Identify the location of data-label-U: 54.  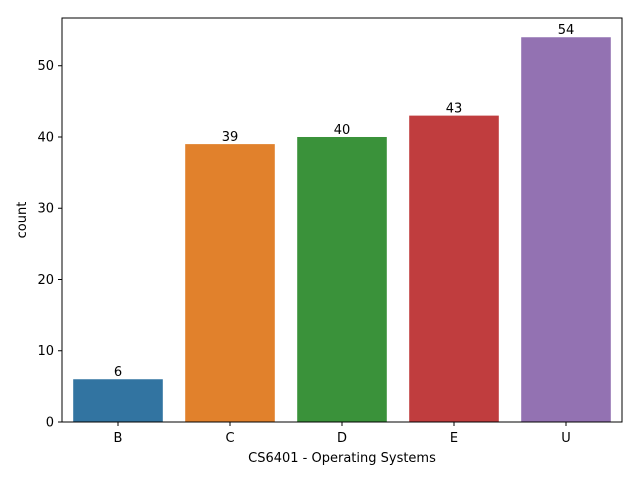
(566, 30).